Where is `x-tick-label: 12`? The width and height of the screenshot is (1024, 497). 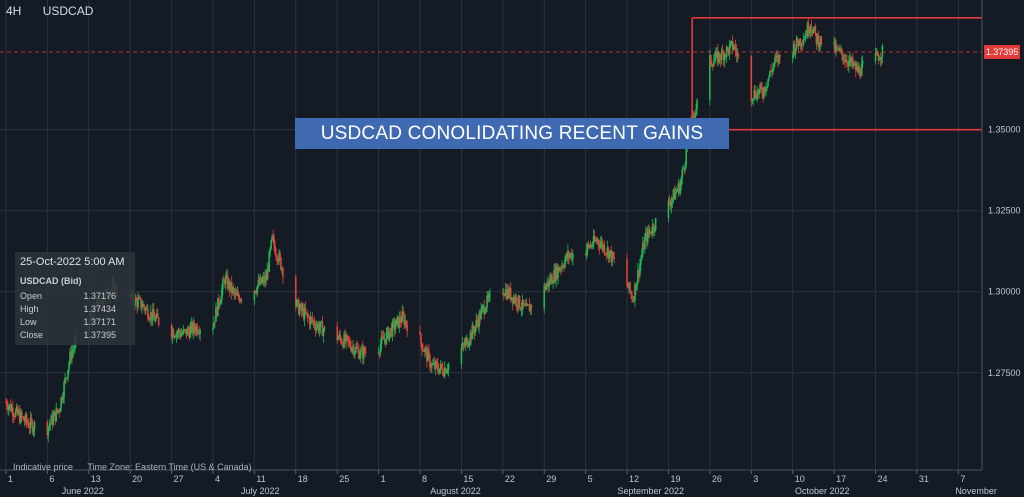
x-tick-label: 12 is located at coordinates (634, 479).